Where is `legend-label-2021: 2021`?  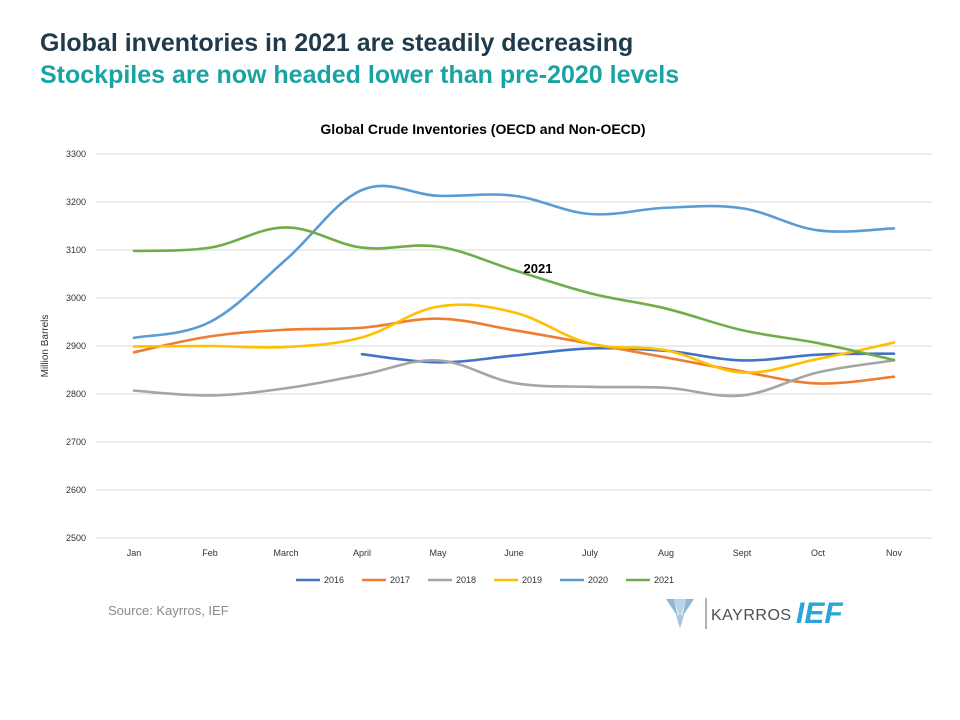
legend-label-2021: 2021 is located at coordinates (664, 580).